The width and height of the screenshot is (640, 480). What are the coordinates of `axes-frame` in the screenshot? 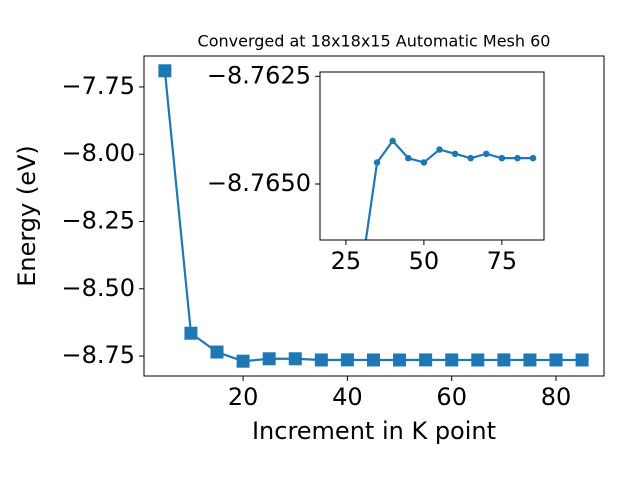 It's located at (432, 156).